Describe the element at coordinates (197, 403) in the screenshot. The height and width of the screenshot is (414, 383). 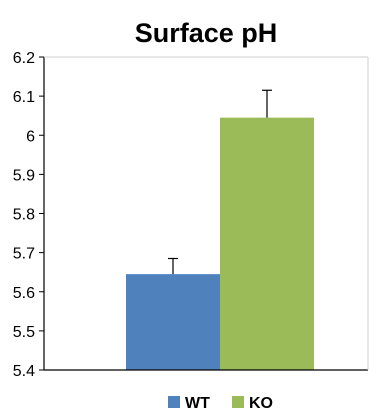
I see `legend-label-wt: WT` at that location.